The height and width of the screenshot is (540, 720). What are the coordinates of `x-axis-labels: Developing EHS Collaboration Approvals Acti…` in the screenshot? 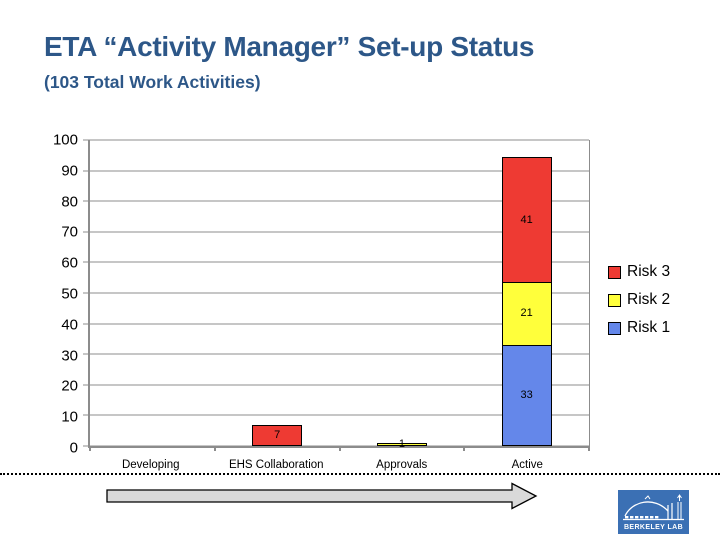 It's located at (339, 465).